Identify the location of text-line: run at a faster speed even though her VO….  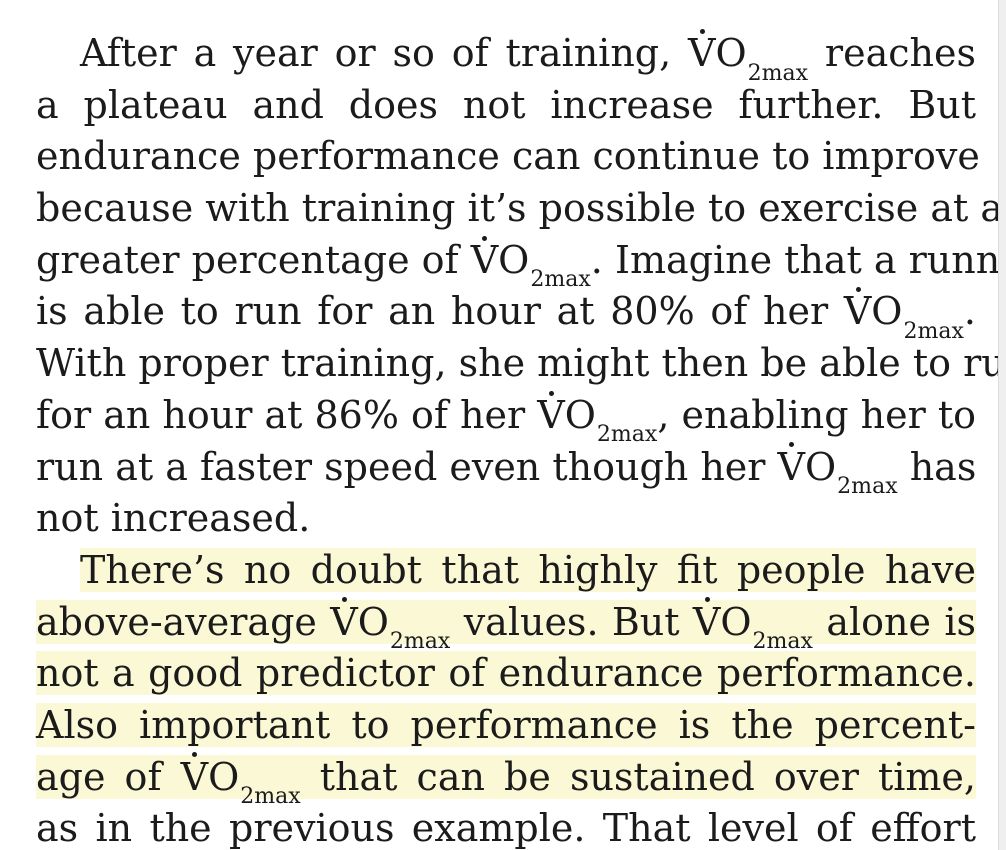
(506, 470).